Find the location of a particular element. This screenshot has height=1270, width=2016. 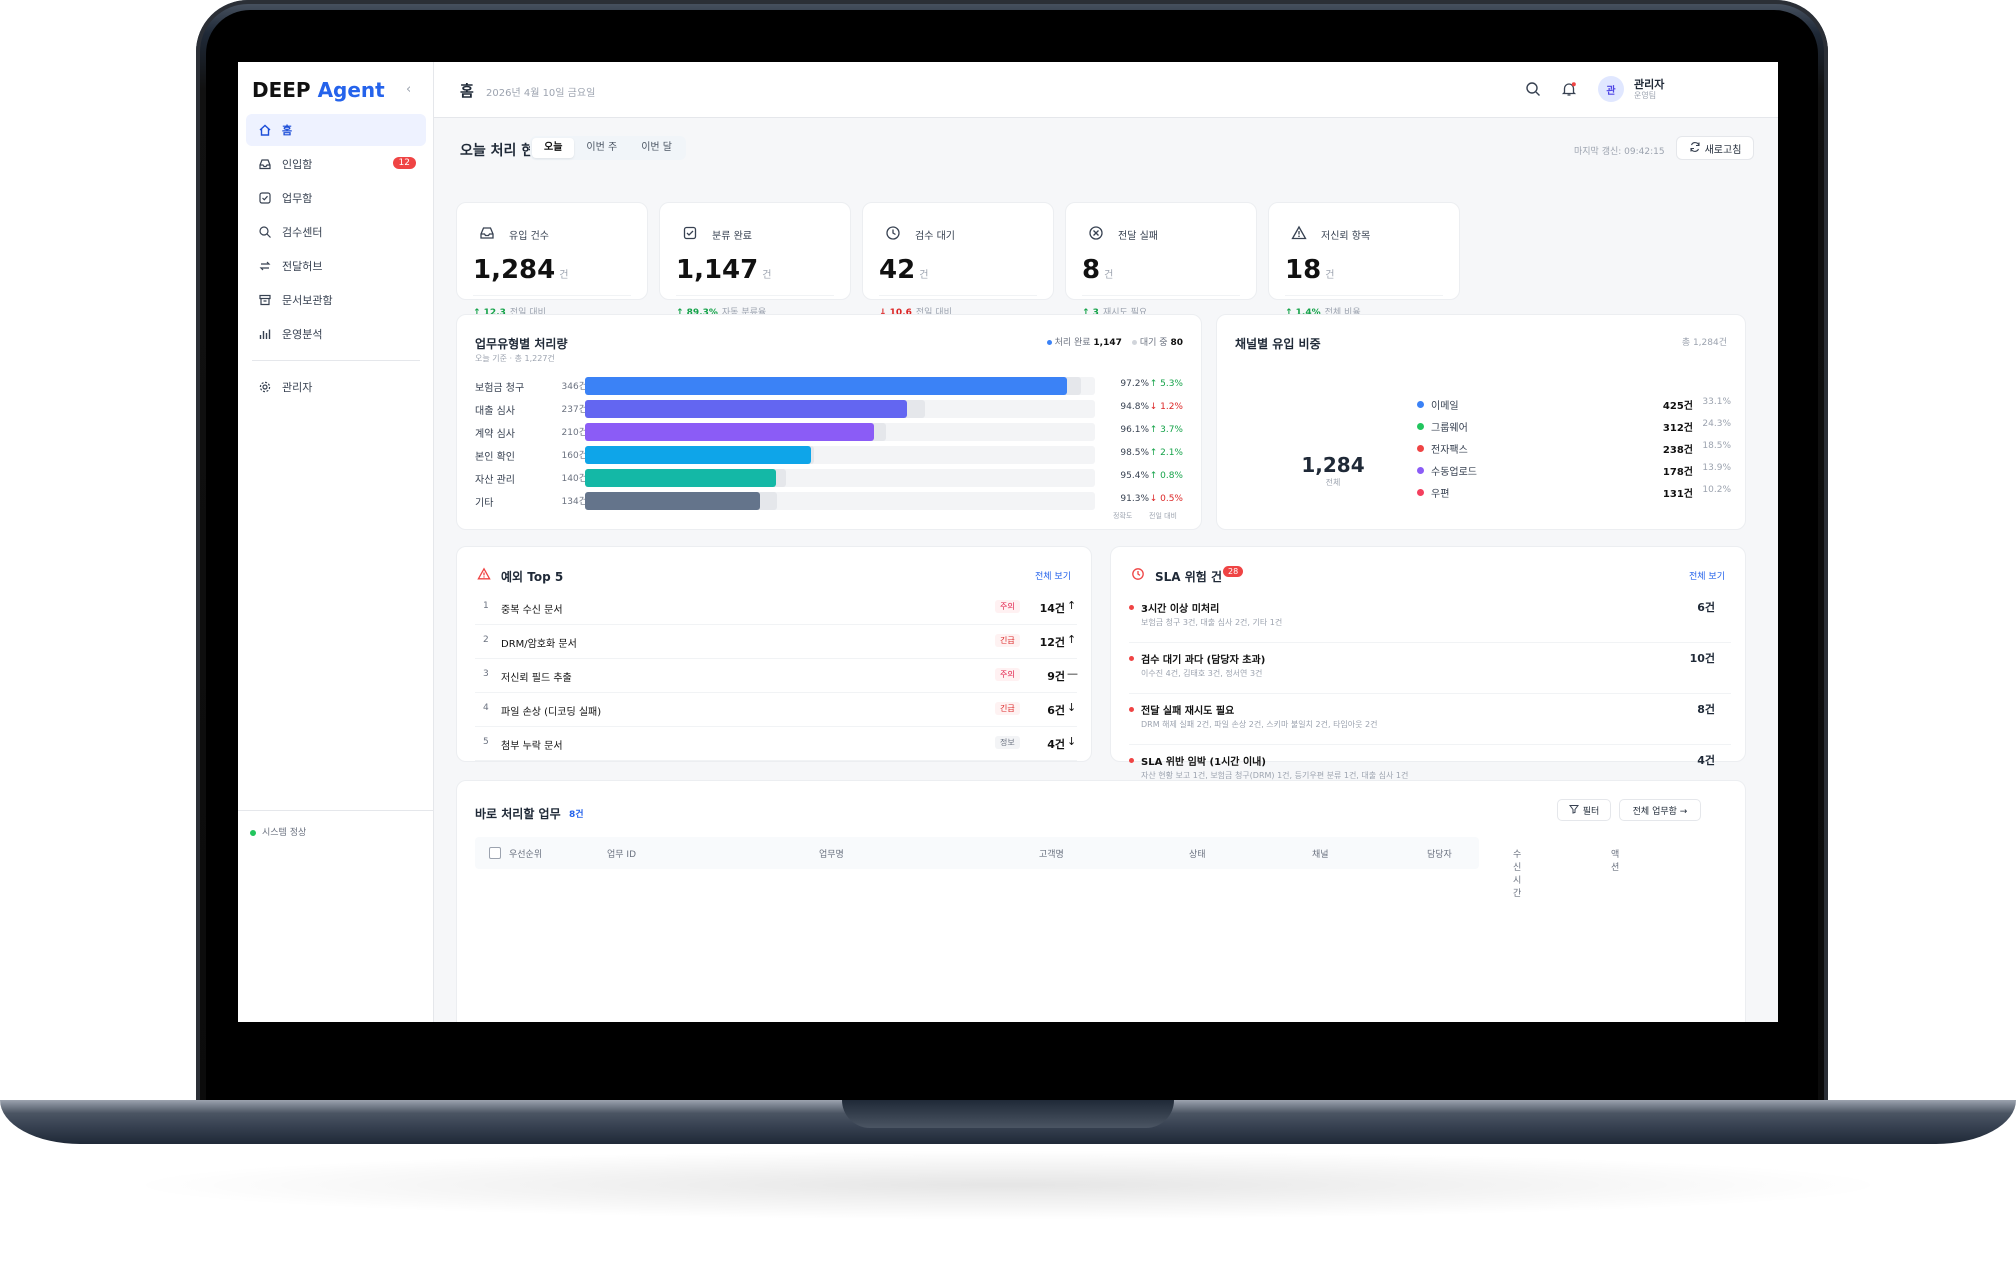

table-header-cell: 담당자 is located at coordinates (1439, 855).